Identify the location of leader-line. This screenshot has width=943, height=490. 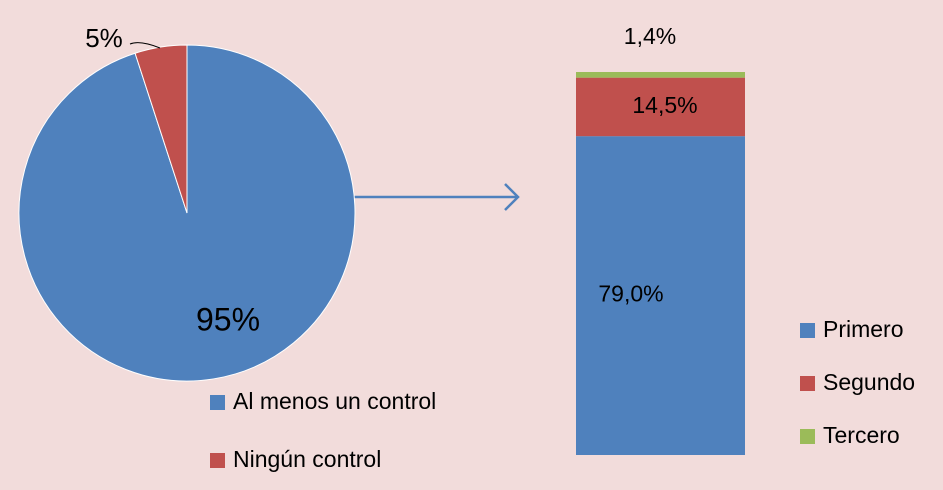
(145, 45).